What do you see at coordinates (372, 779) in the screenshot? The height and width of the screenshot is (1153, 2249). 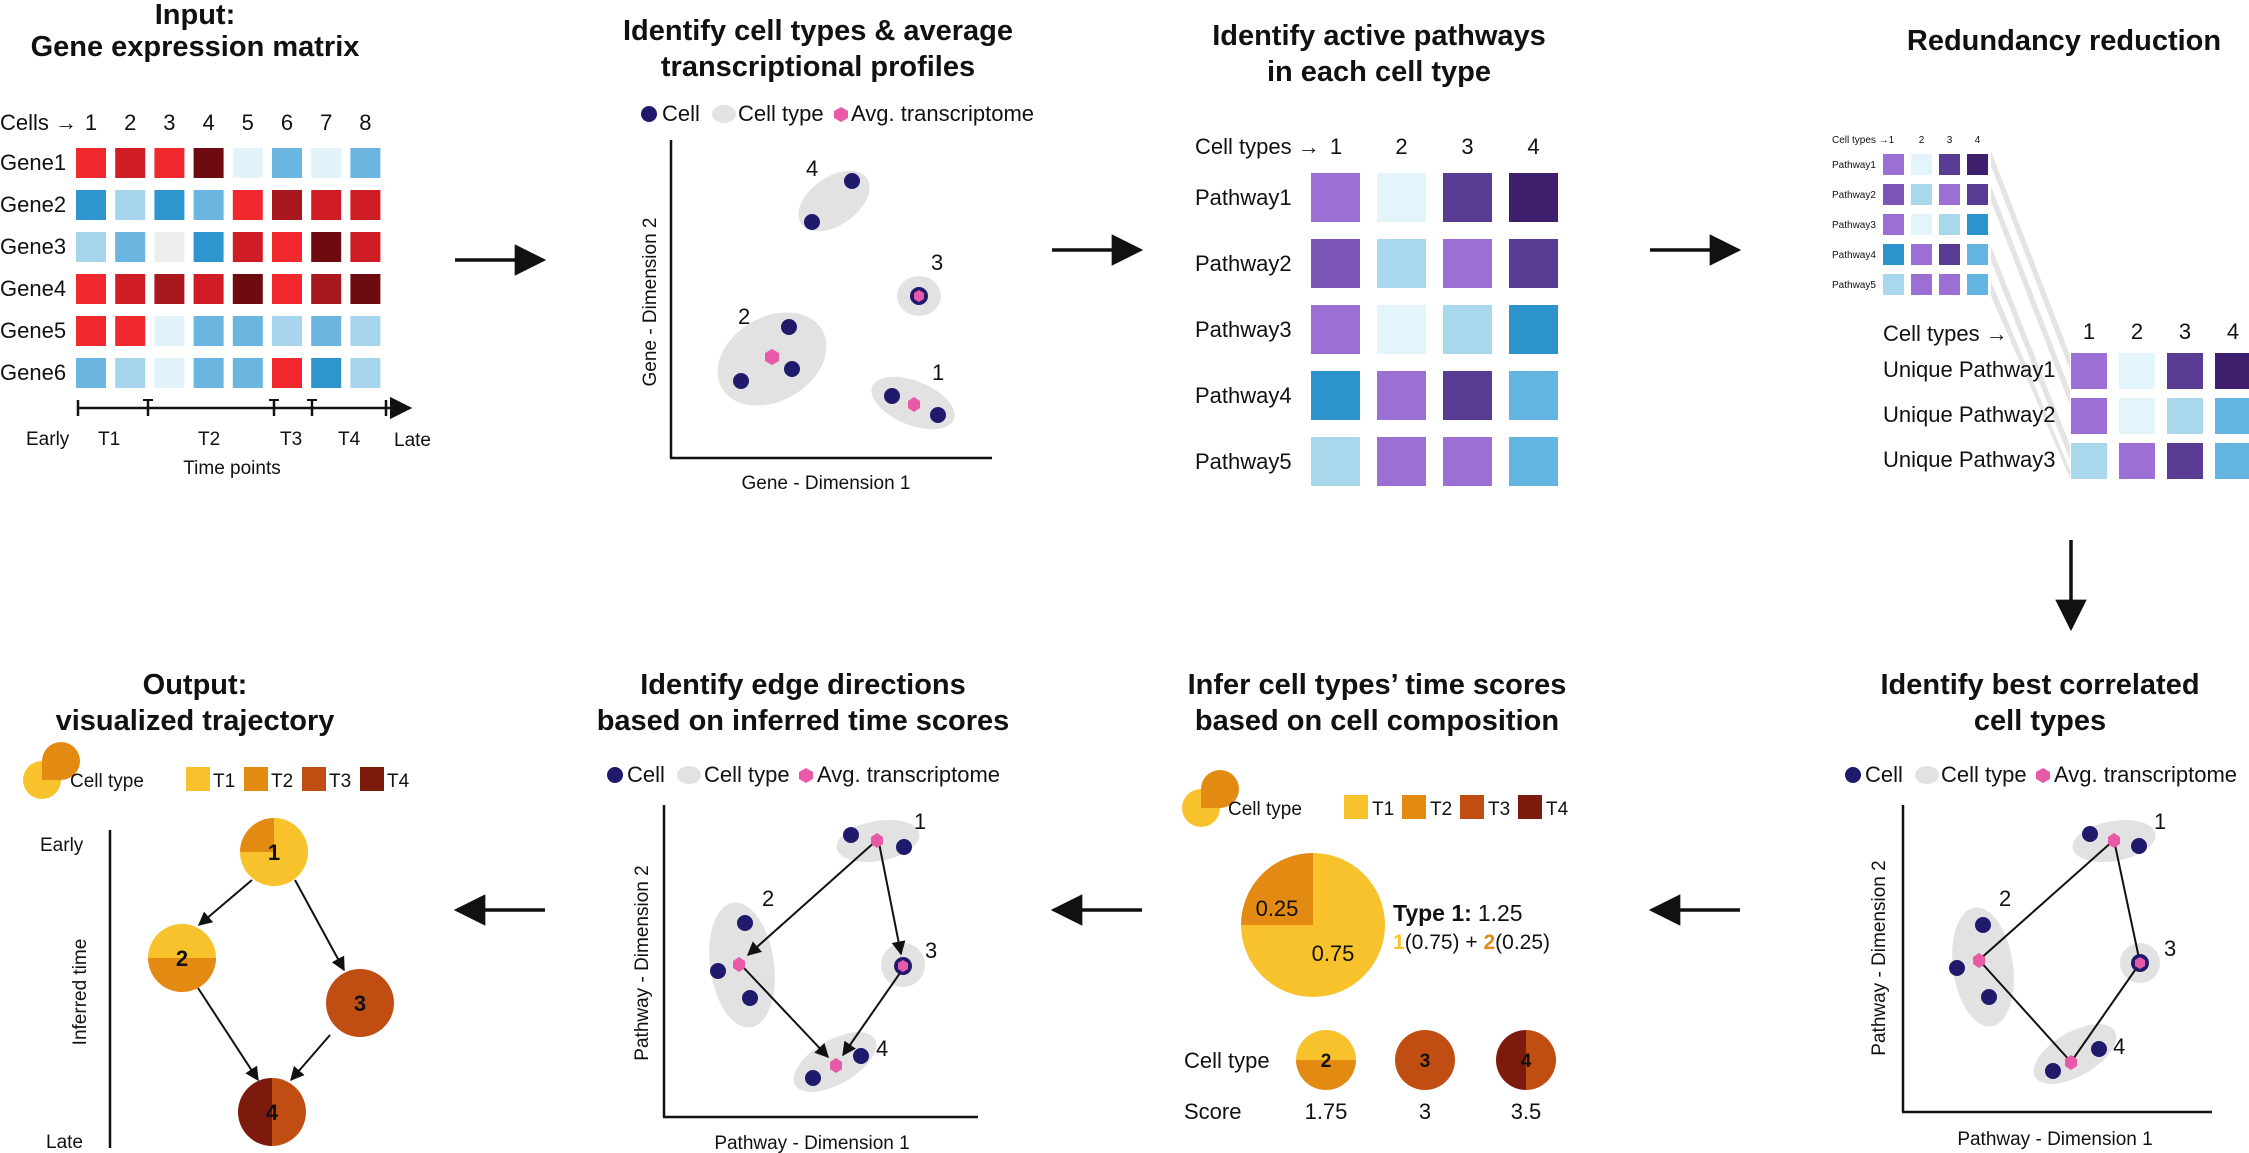 I see `legend-t4-swatch` at bounding box center [372, 779].